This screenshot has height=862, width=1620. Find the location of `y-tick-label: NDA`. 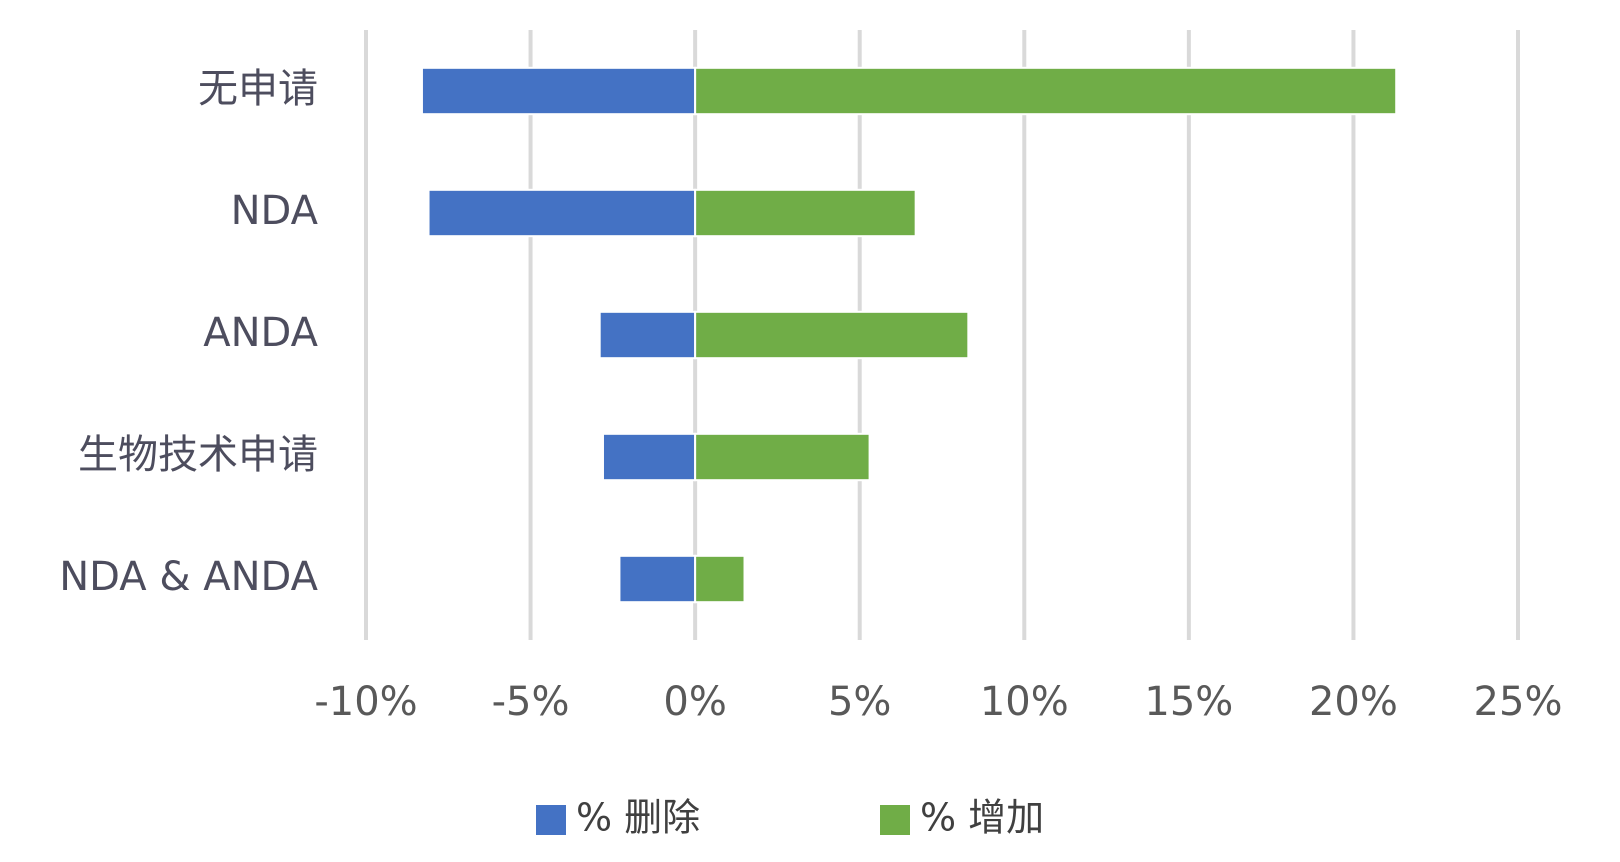

y-tick-label: NDA is located at coordinates (275, 211).